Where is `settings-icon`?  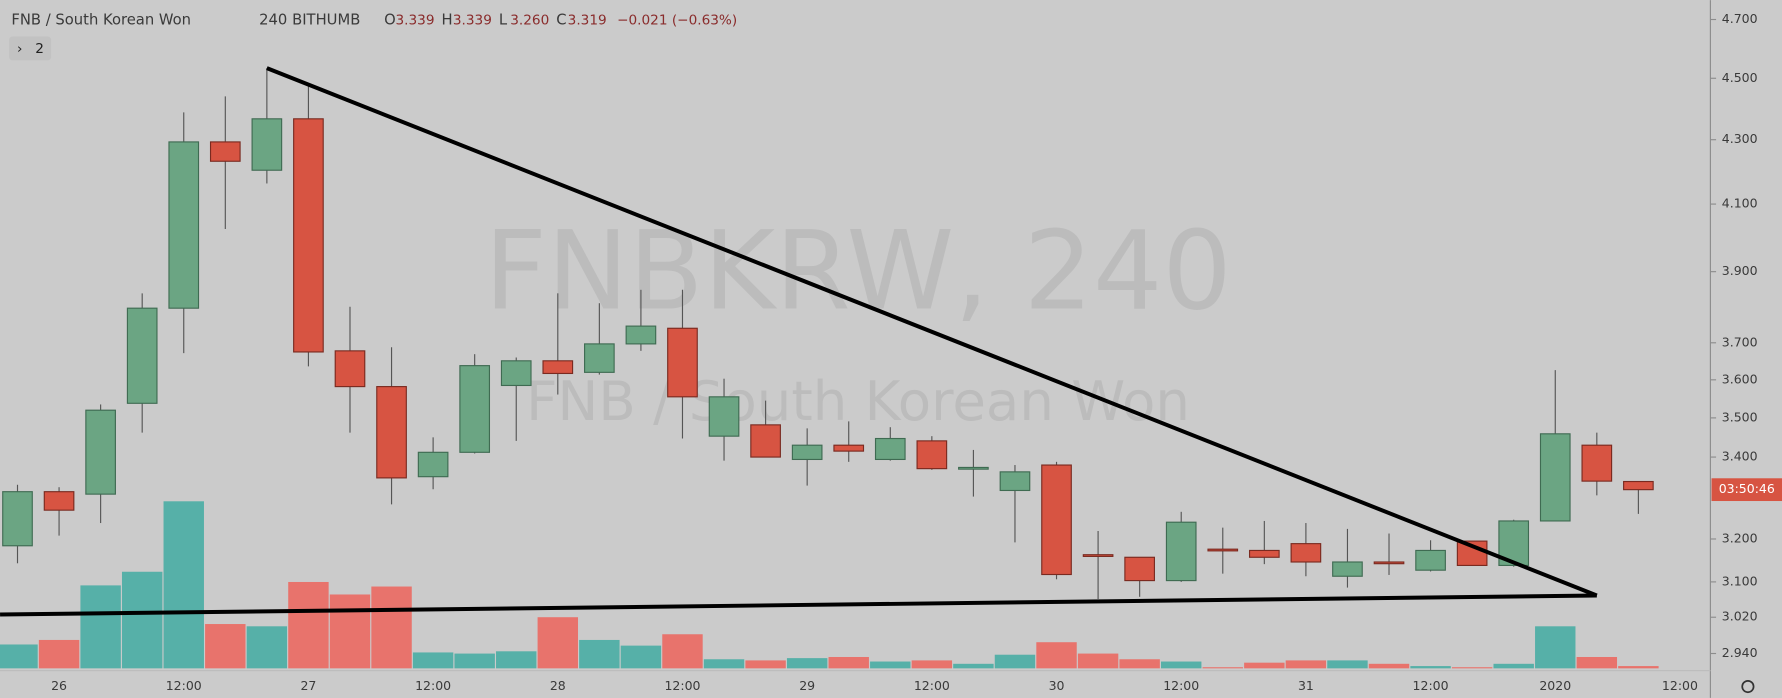
settings-icon is located at coordinates (1748, 686).